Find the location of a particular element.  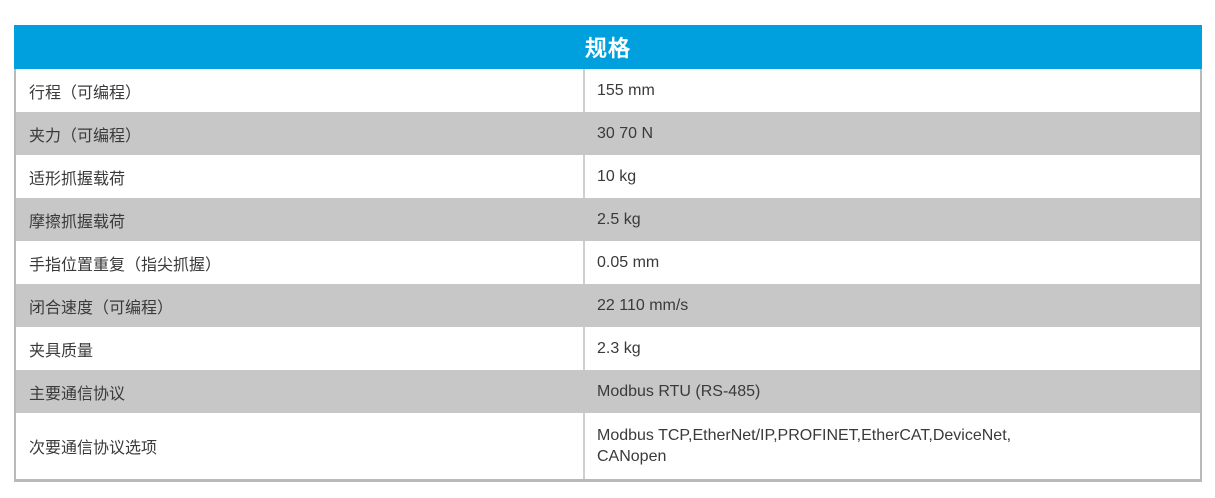

table-row: 行程（可编程） 155 mm is located at coordinates (608, 90).